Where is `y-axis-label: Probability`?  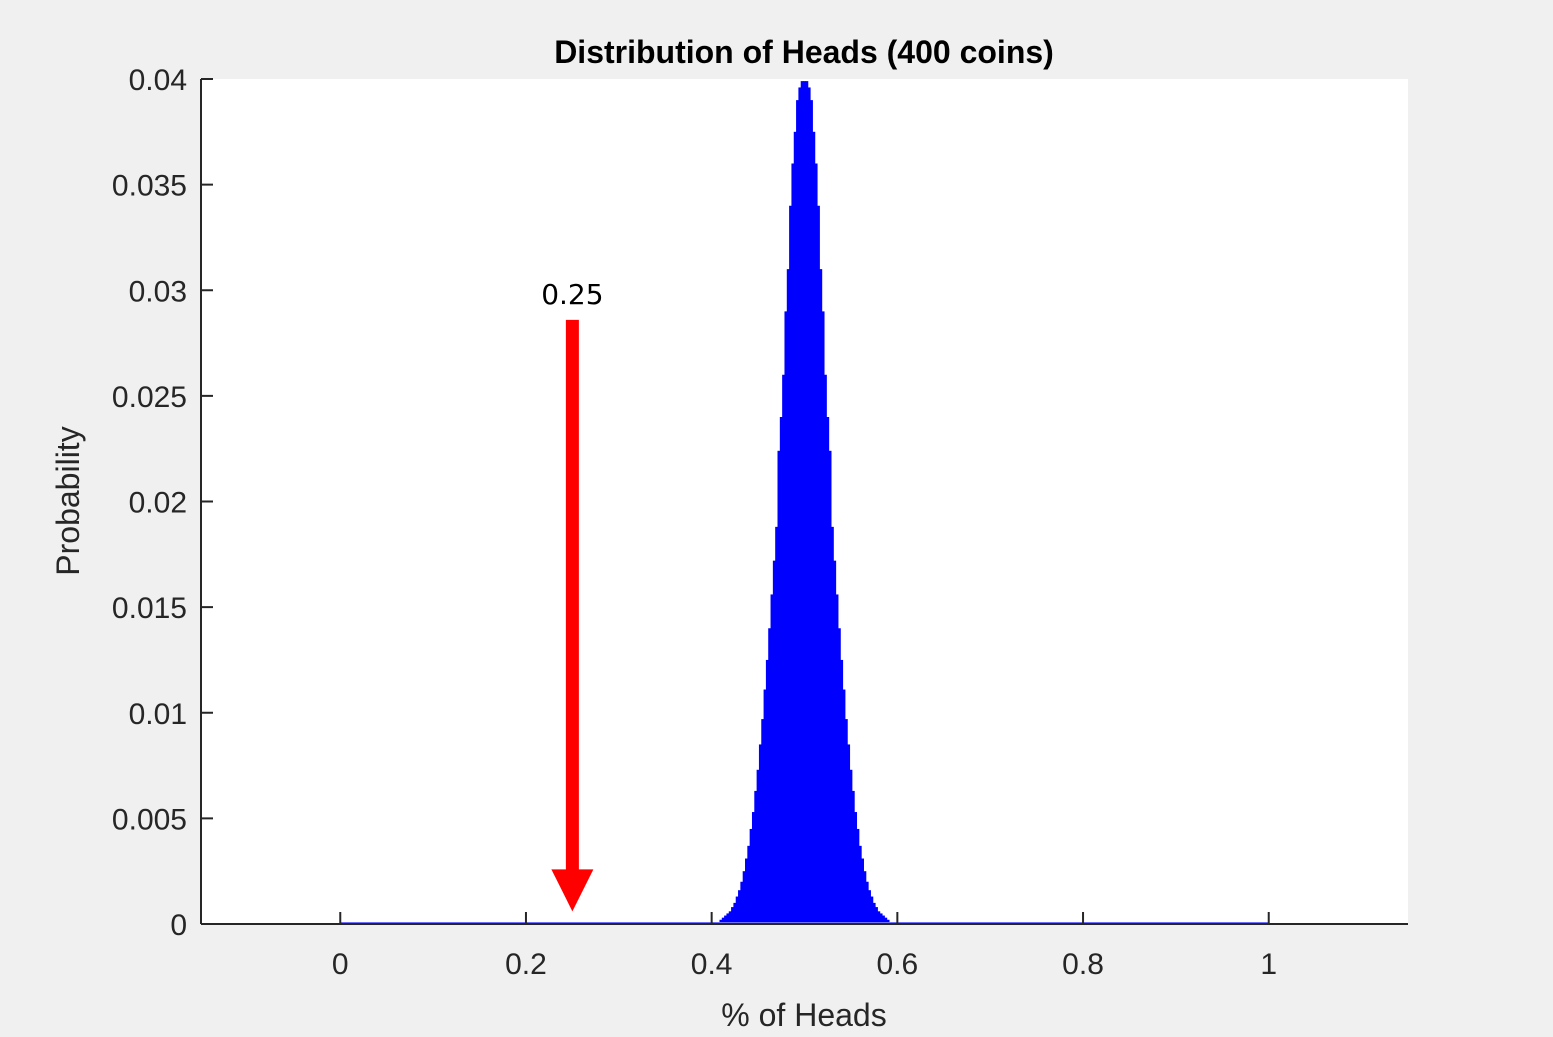
y-axis-label: Probability is located at coordinates (68, 500).